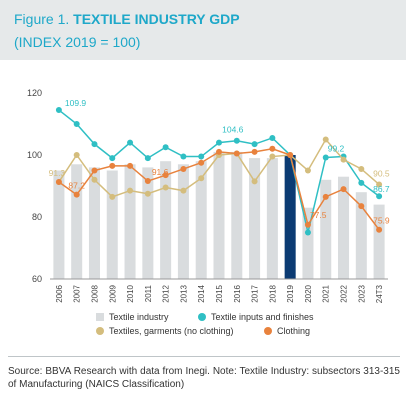  Describe the element at coordinates (307, 224) in the screenshot. I see `series-2-point-2020` at that location.